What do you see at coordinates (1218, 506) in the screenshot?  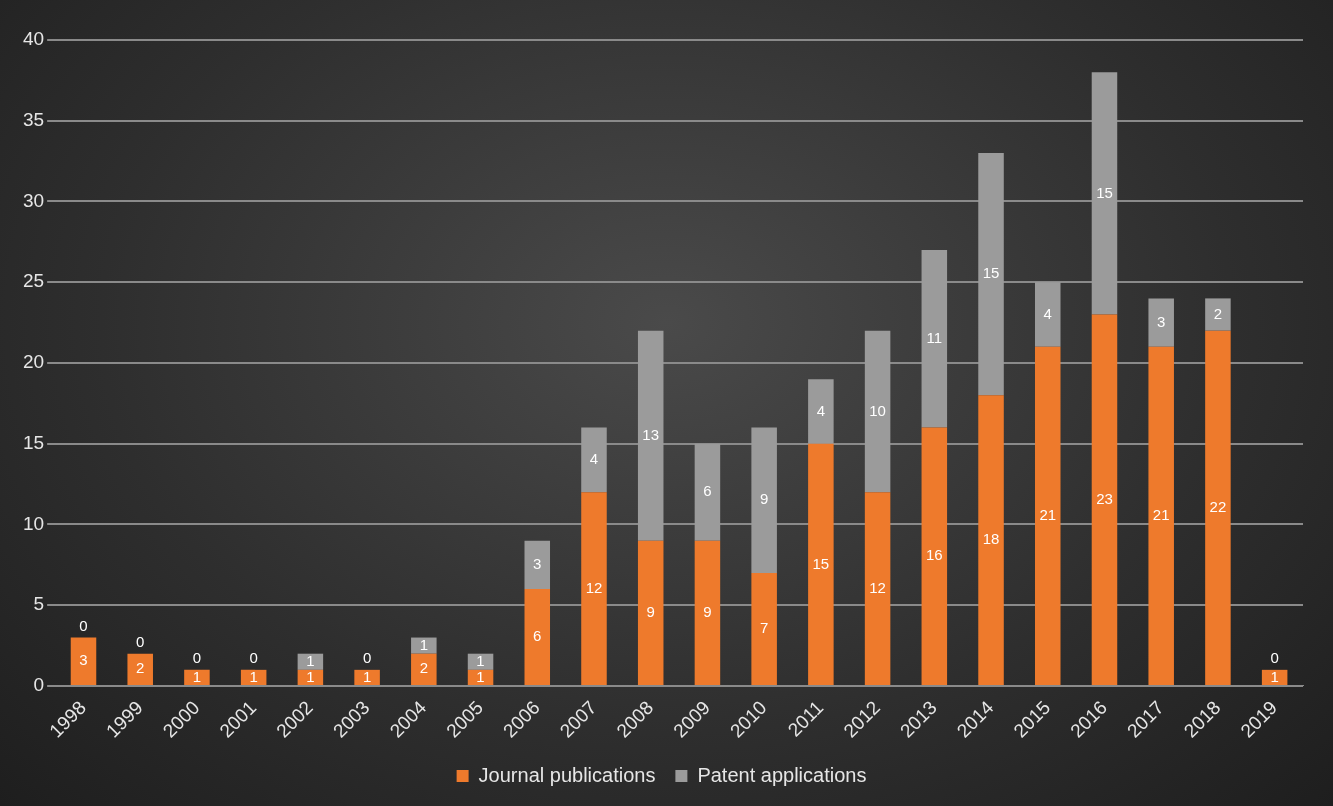 I see `data-label: 22` at bounding box center [1218, 506].